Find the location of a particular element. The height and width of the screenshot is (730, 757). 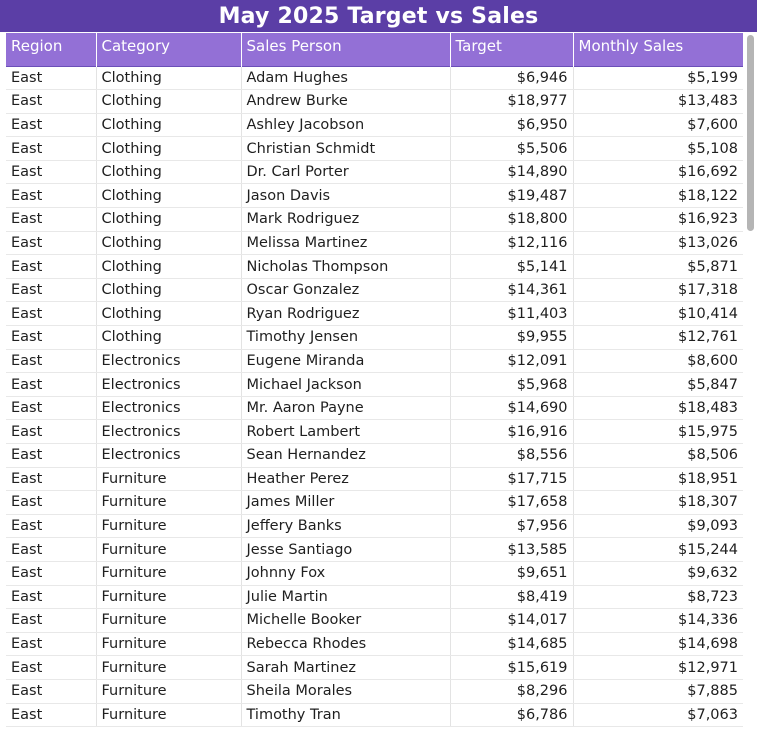

table-row: East Clothing Jason Davis $19,487 $18,122 is located at coordinates (374, 196).